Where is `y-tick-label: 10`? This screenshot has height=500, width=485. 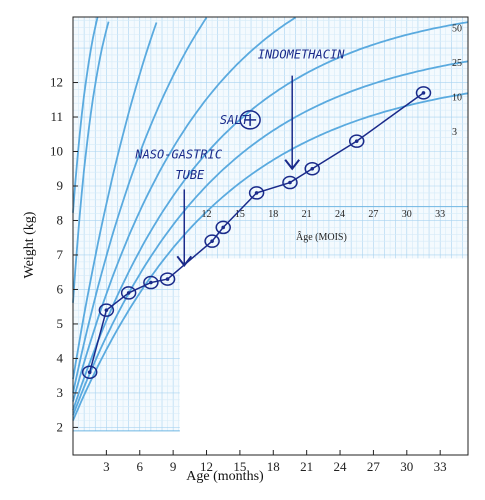
y-tick-label: 10 is located at coordinates (56, 151).